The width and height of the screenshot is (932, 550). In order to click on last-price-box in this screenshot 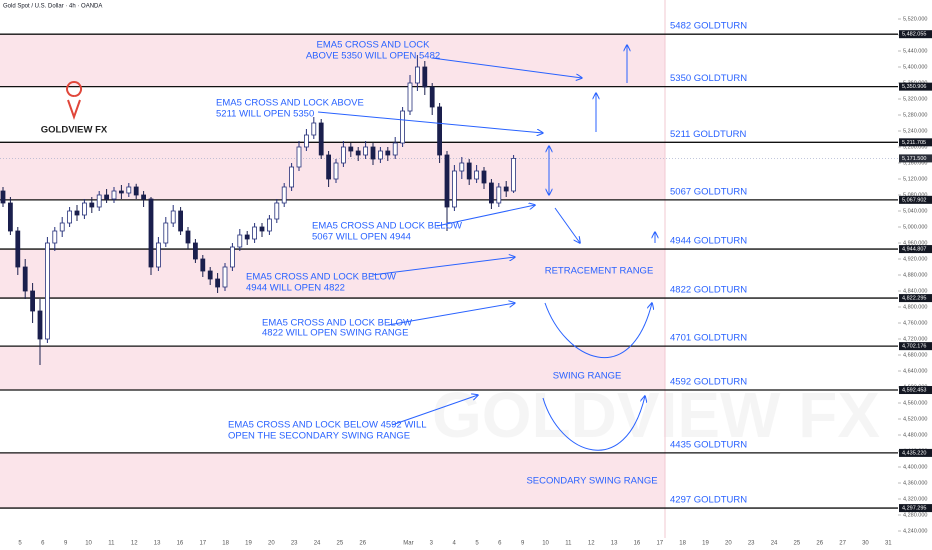, I will do `click(915, 158)`.